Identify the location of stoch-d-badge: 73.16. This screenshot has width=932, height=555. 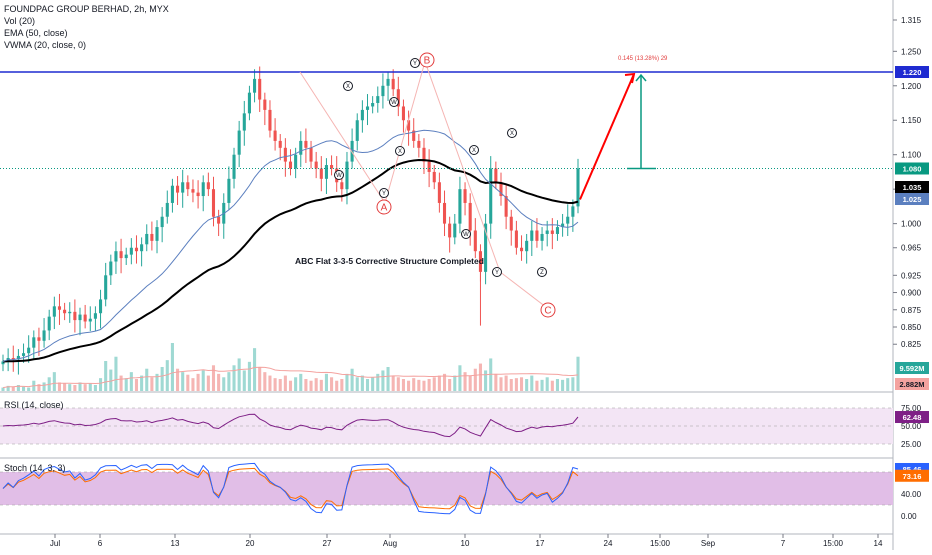
(912, 476).